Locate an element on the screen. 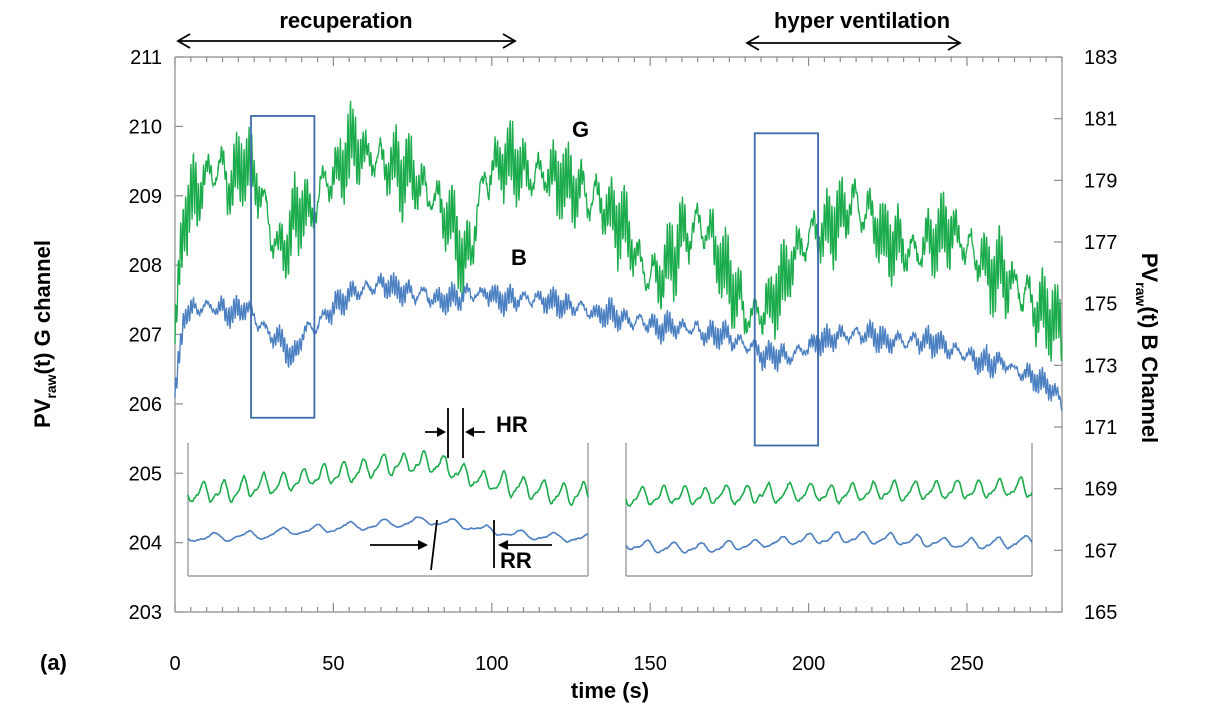  y-right-tick-label: 181 is located at coordinates (1100, 120).